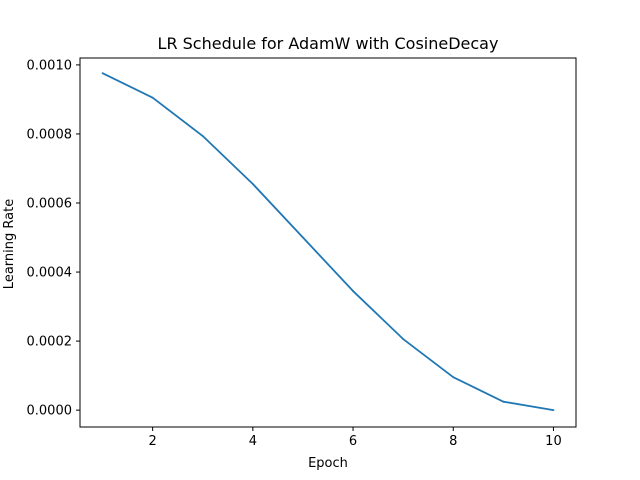 Image resolution: width=640 pixels, height=480 pixels. What do you see at coordinates (553, 441) in the screenshot?
I see `x-tick-label: 10` at bounding box center [553, 441].